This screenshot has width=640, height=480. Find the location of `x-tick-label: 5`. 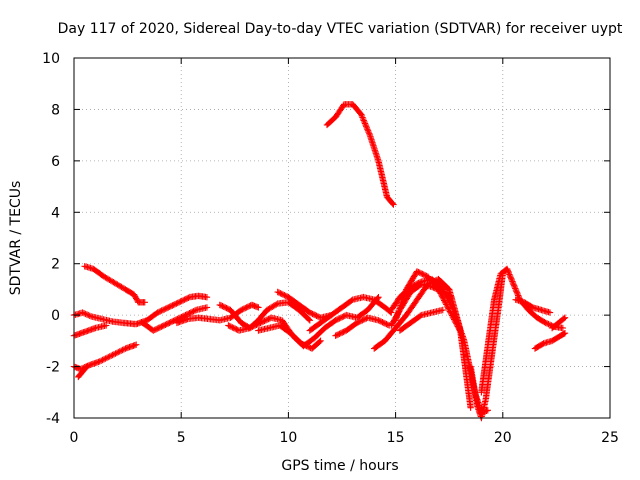

x-tick-label: 5 is located at coordinates (181, 438).